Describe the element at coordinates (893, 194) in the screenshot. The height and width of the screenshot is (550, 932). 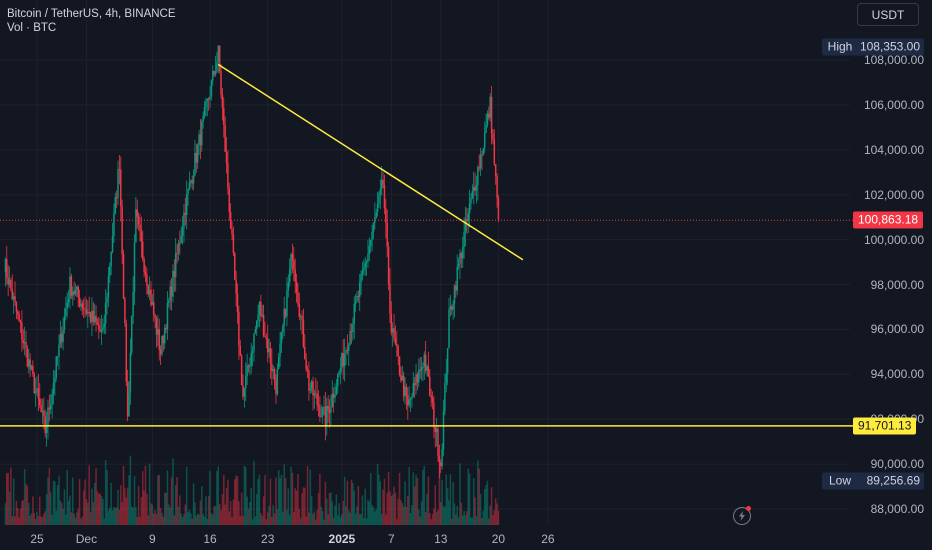
I see `price-tick-label: 102,000.00` at that location.